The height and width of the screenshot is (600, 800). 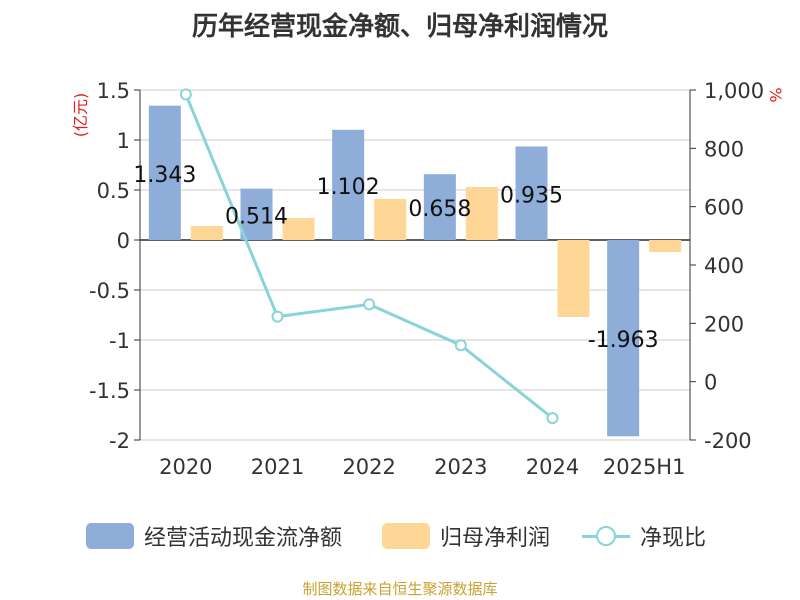 What do you see at coordinates (113, 191) in the screenshot?
I see `left-tick-label-2: 0.5` at bounding box center [113, 191].